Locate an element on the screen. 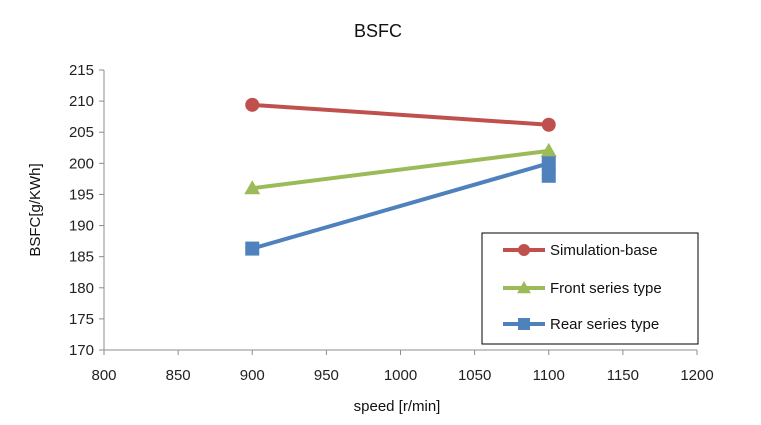 The image size is (761, 425). y-tick-label: 195 is located at coordinates (81, 194).